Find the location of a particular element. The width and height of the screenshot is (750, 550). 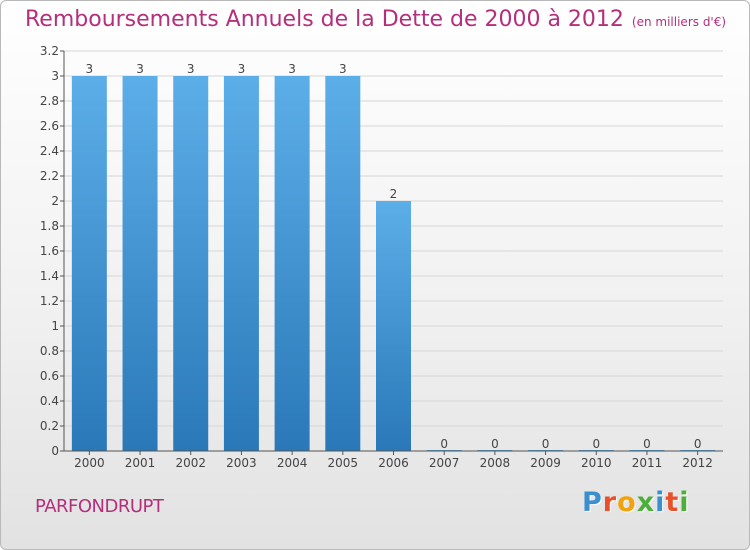

x-tick-label: 2004 is located at coordinates (292, 463).